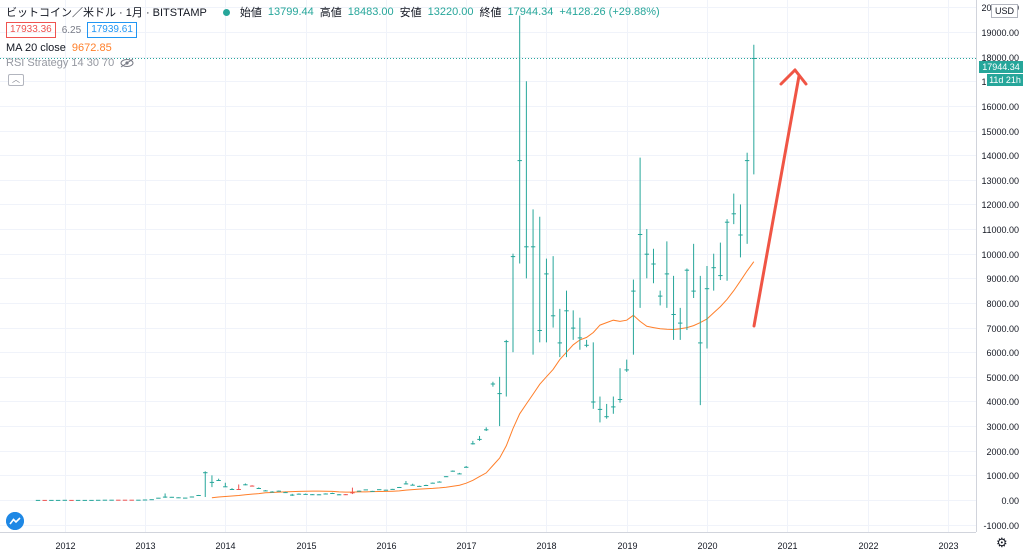  What do you see at coordinates (1002, 329) in the screenshot?
I see `price-tick-label: 7000.00` at bounding box center [1002, 329].